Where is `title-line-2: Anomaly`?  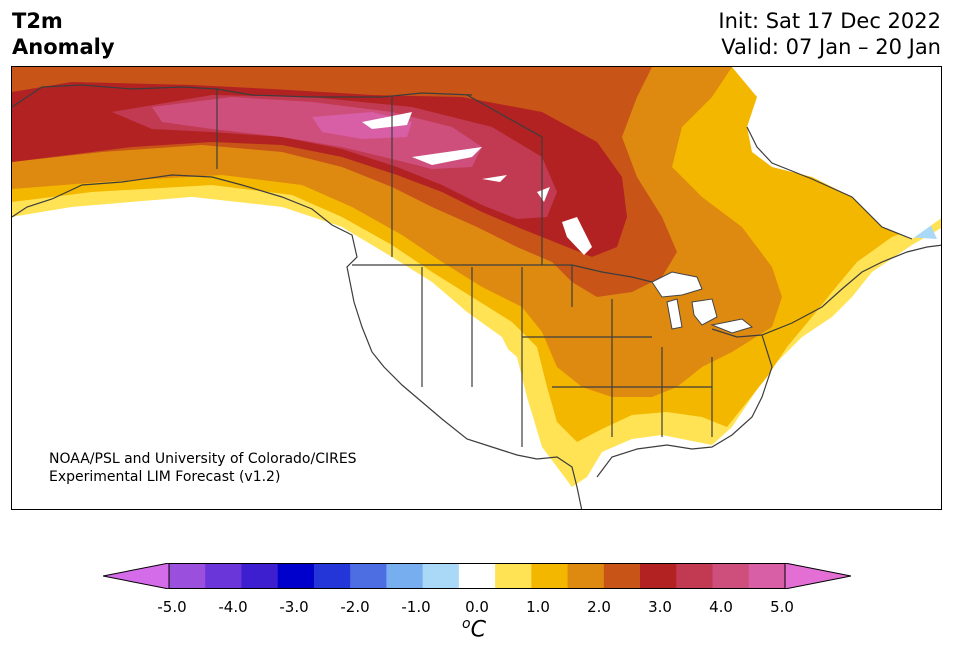
title-line-2: Anomaly is located at coordinates (63, 47).